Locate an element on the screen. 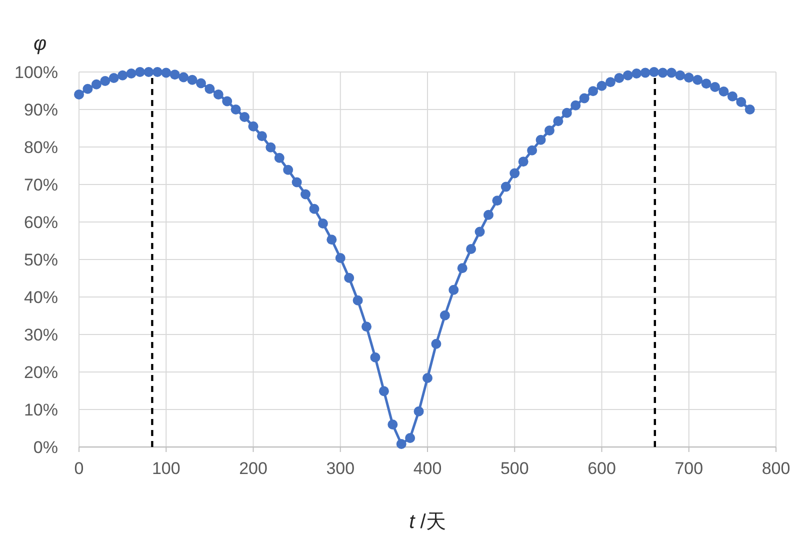 The image size is (800, 550). x-tick-label: 500 is located at coordinates (514, 468).